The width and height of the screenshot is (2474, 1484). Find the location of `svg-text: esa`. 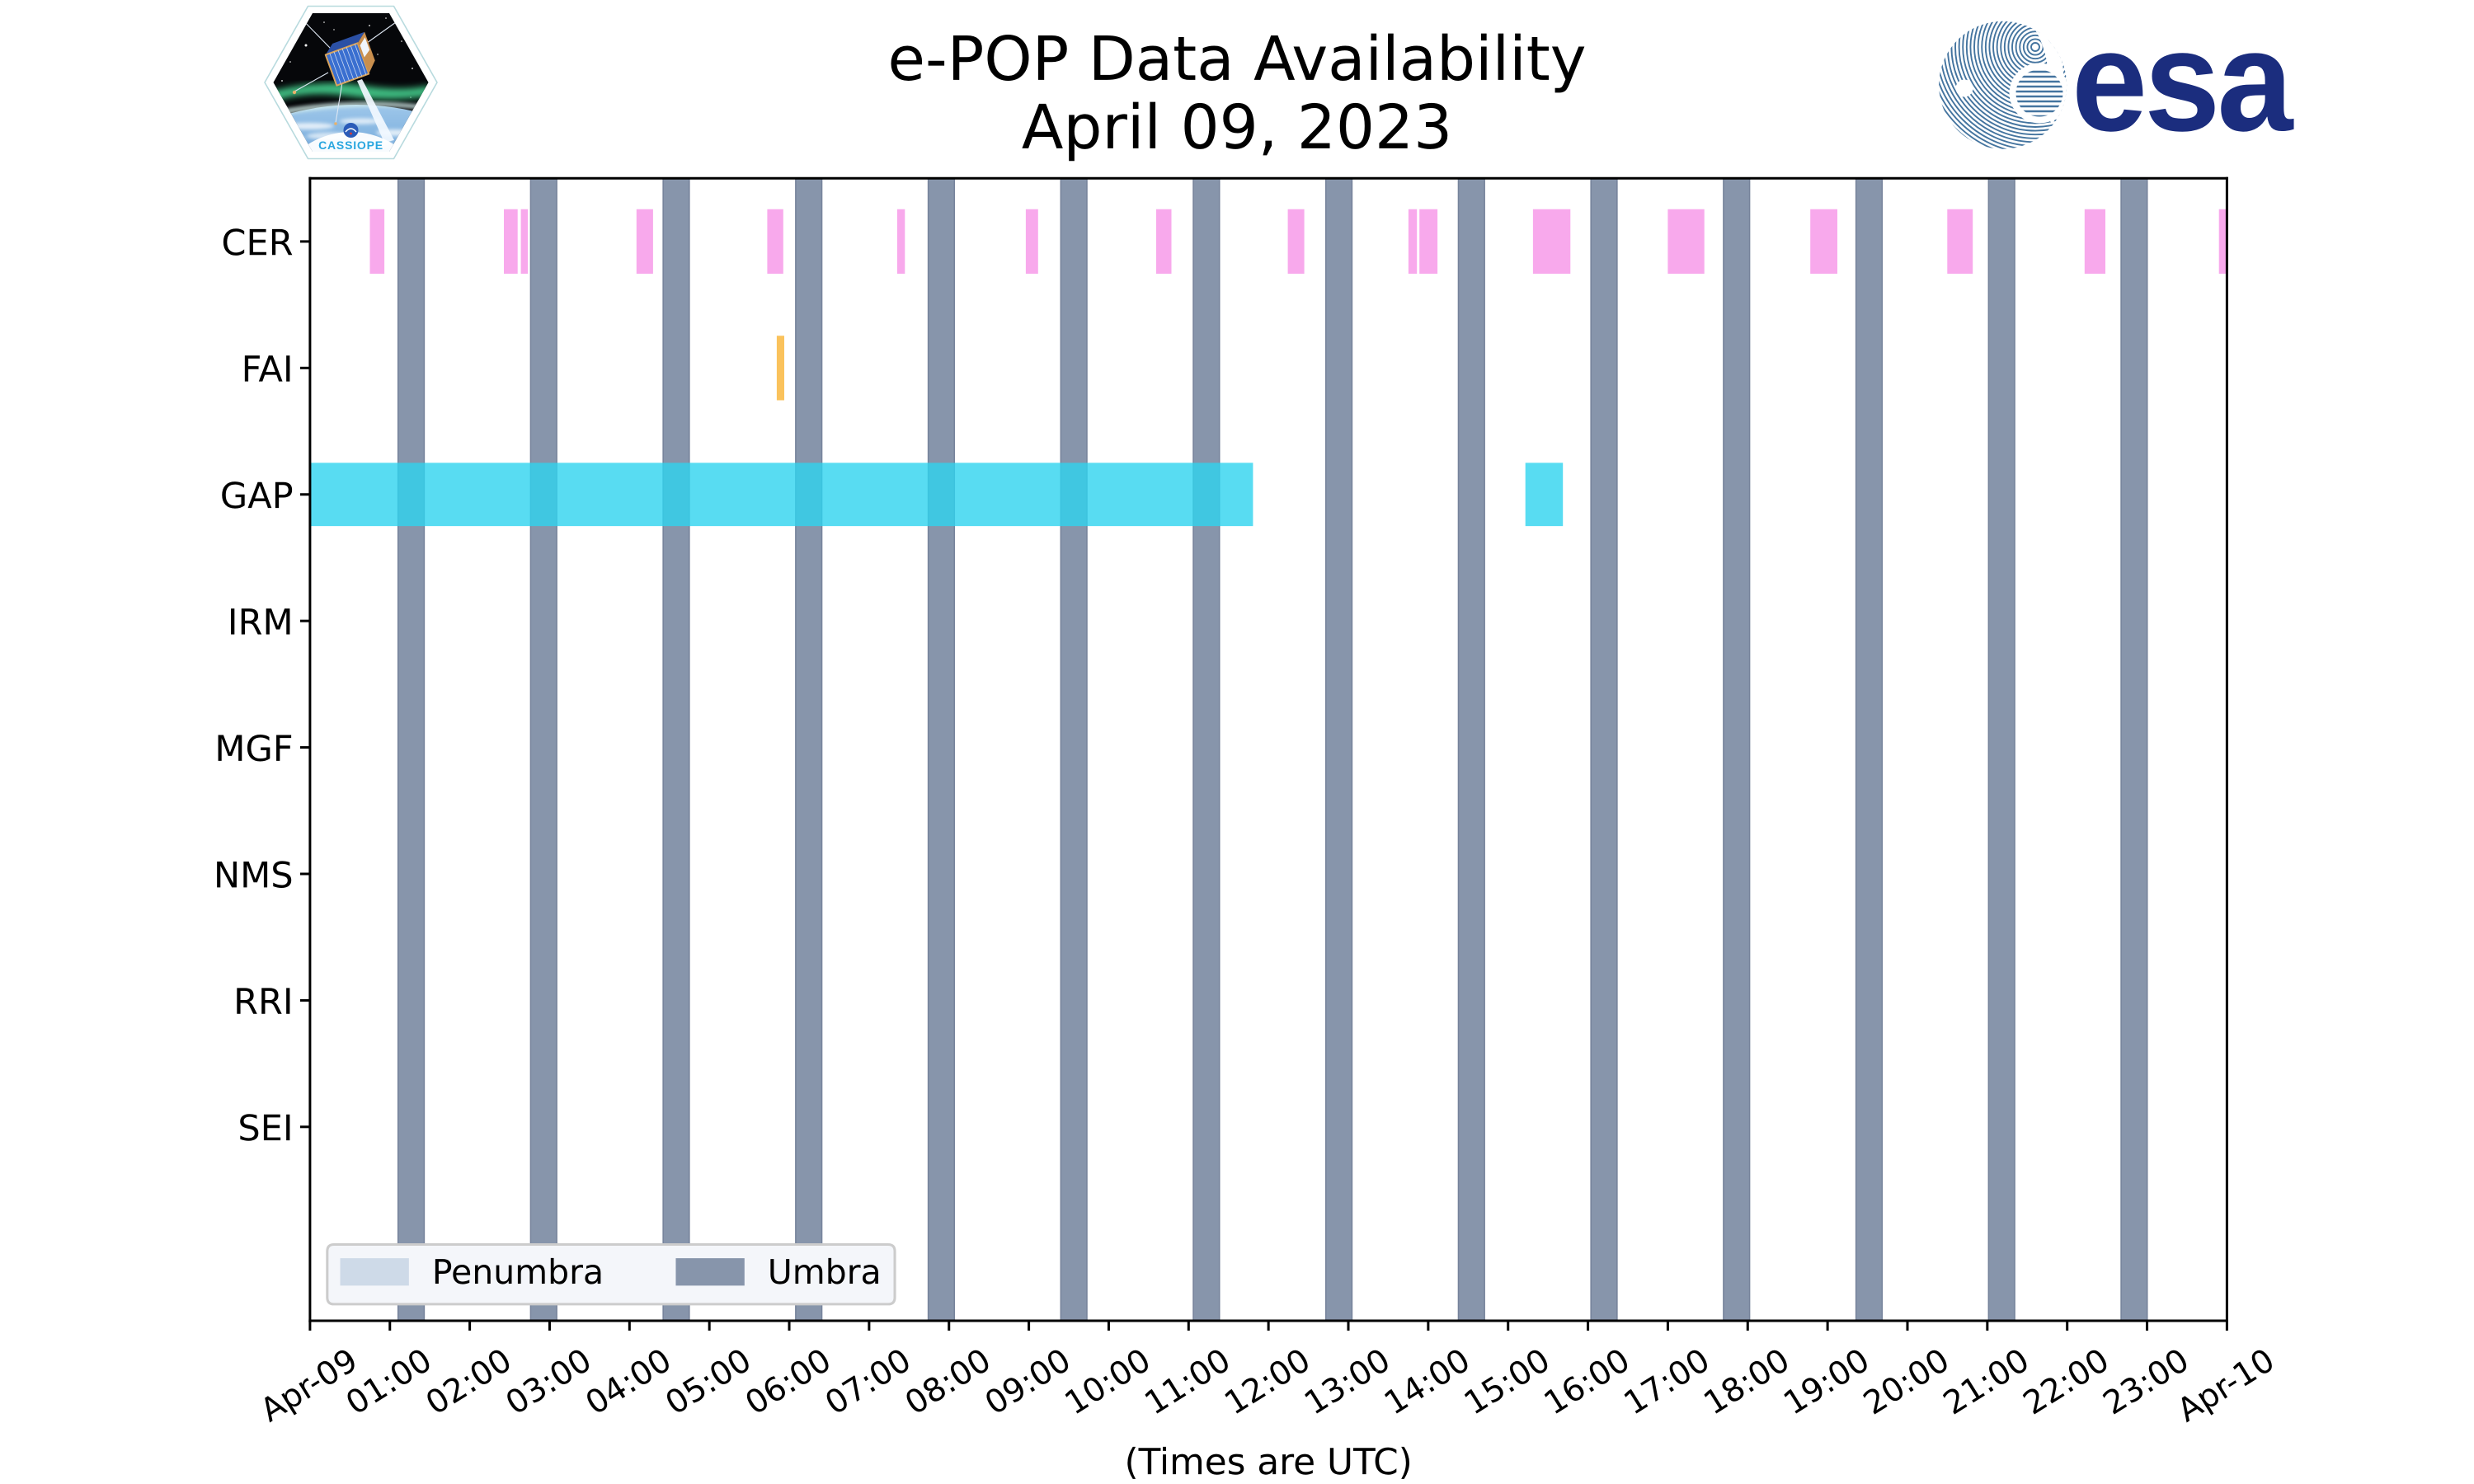

svg-text: esa is located at coordinates (2183, 80).